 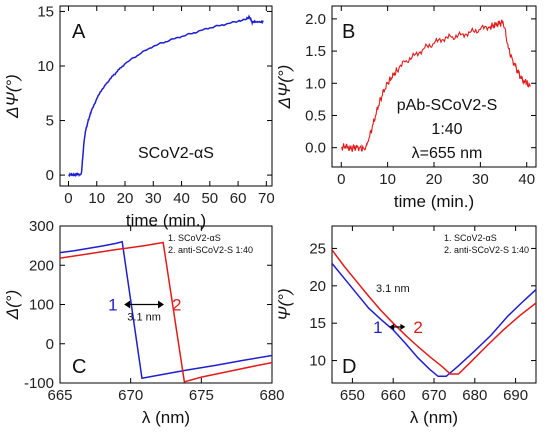 I want to click on y-tick-label: 5, so click(x=50, y=121).